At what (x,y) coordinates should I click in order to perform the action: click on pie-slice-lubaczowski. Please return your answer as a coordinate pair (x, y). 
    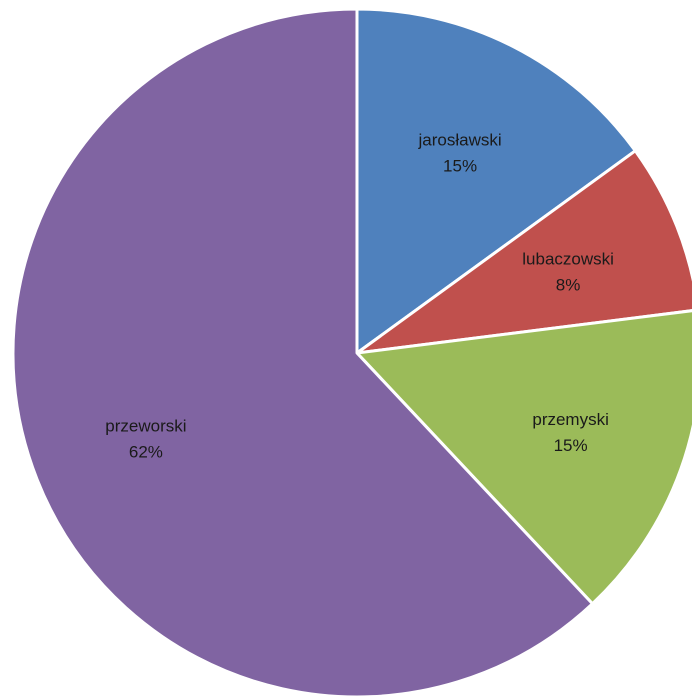
    Looking at the image, I should click on (523, 252).